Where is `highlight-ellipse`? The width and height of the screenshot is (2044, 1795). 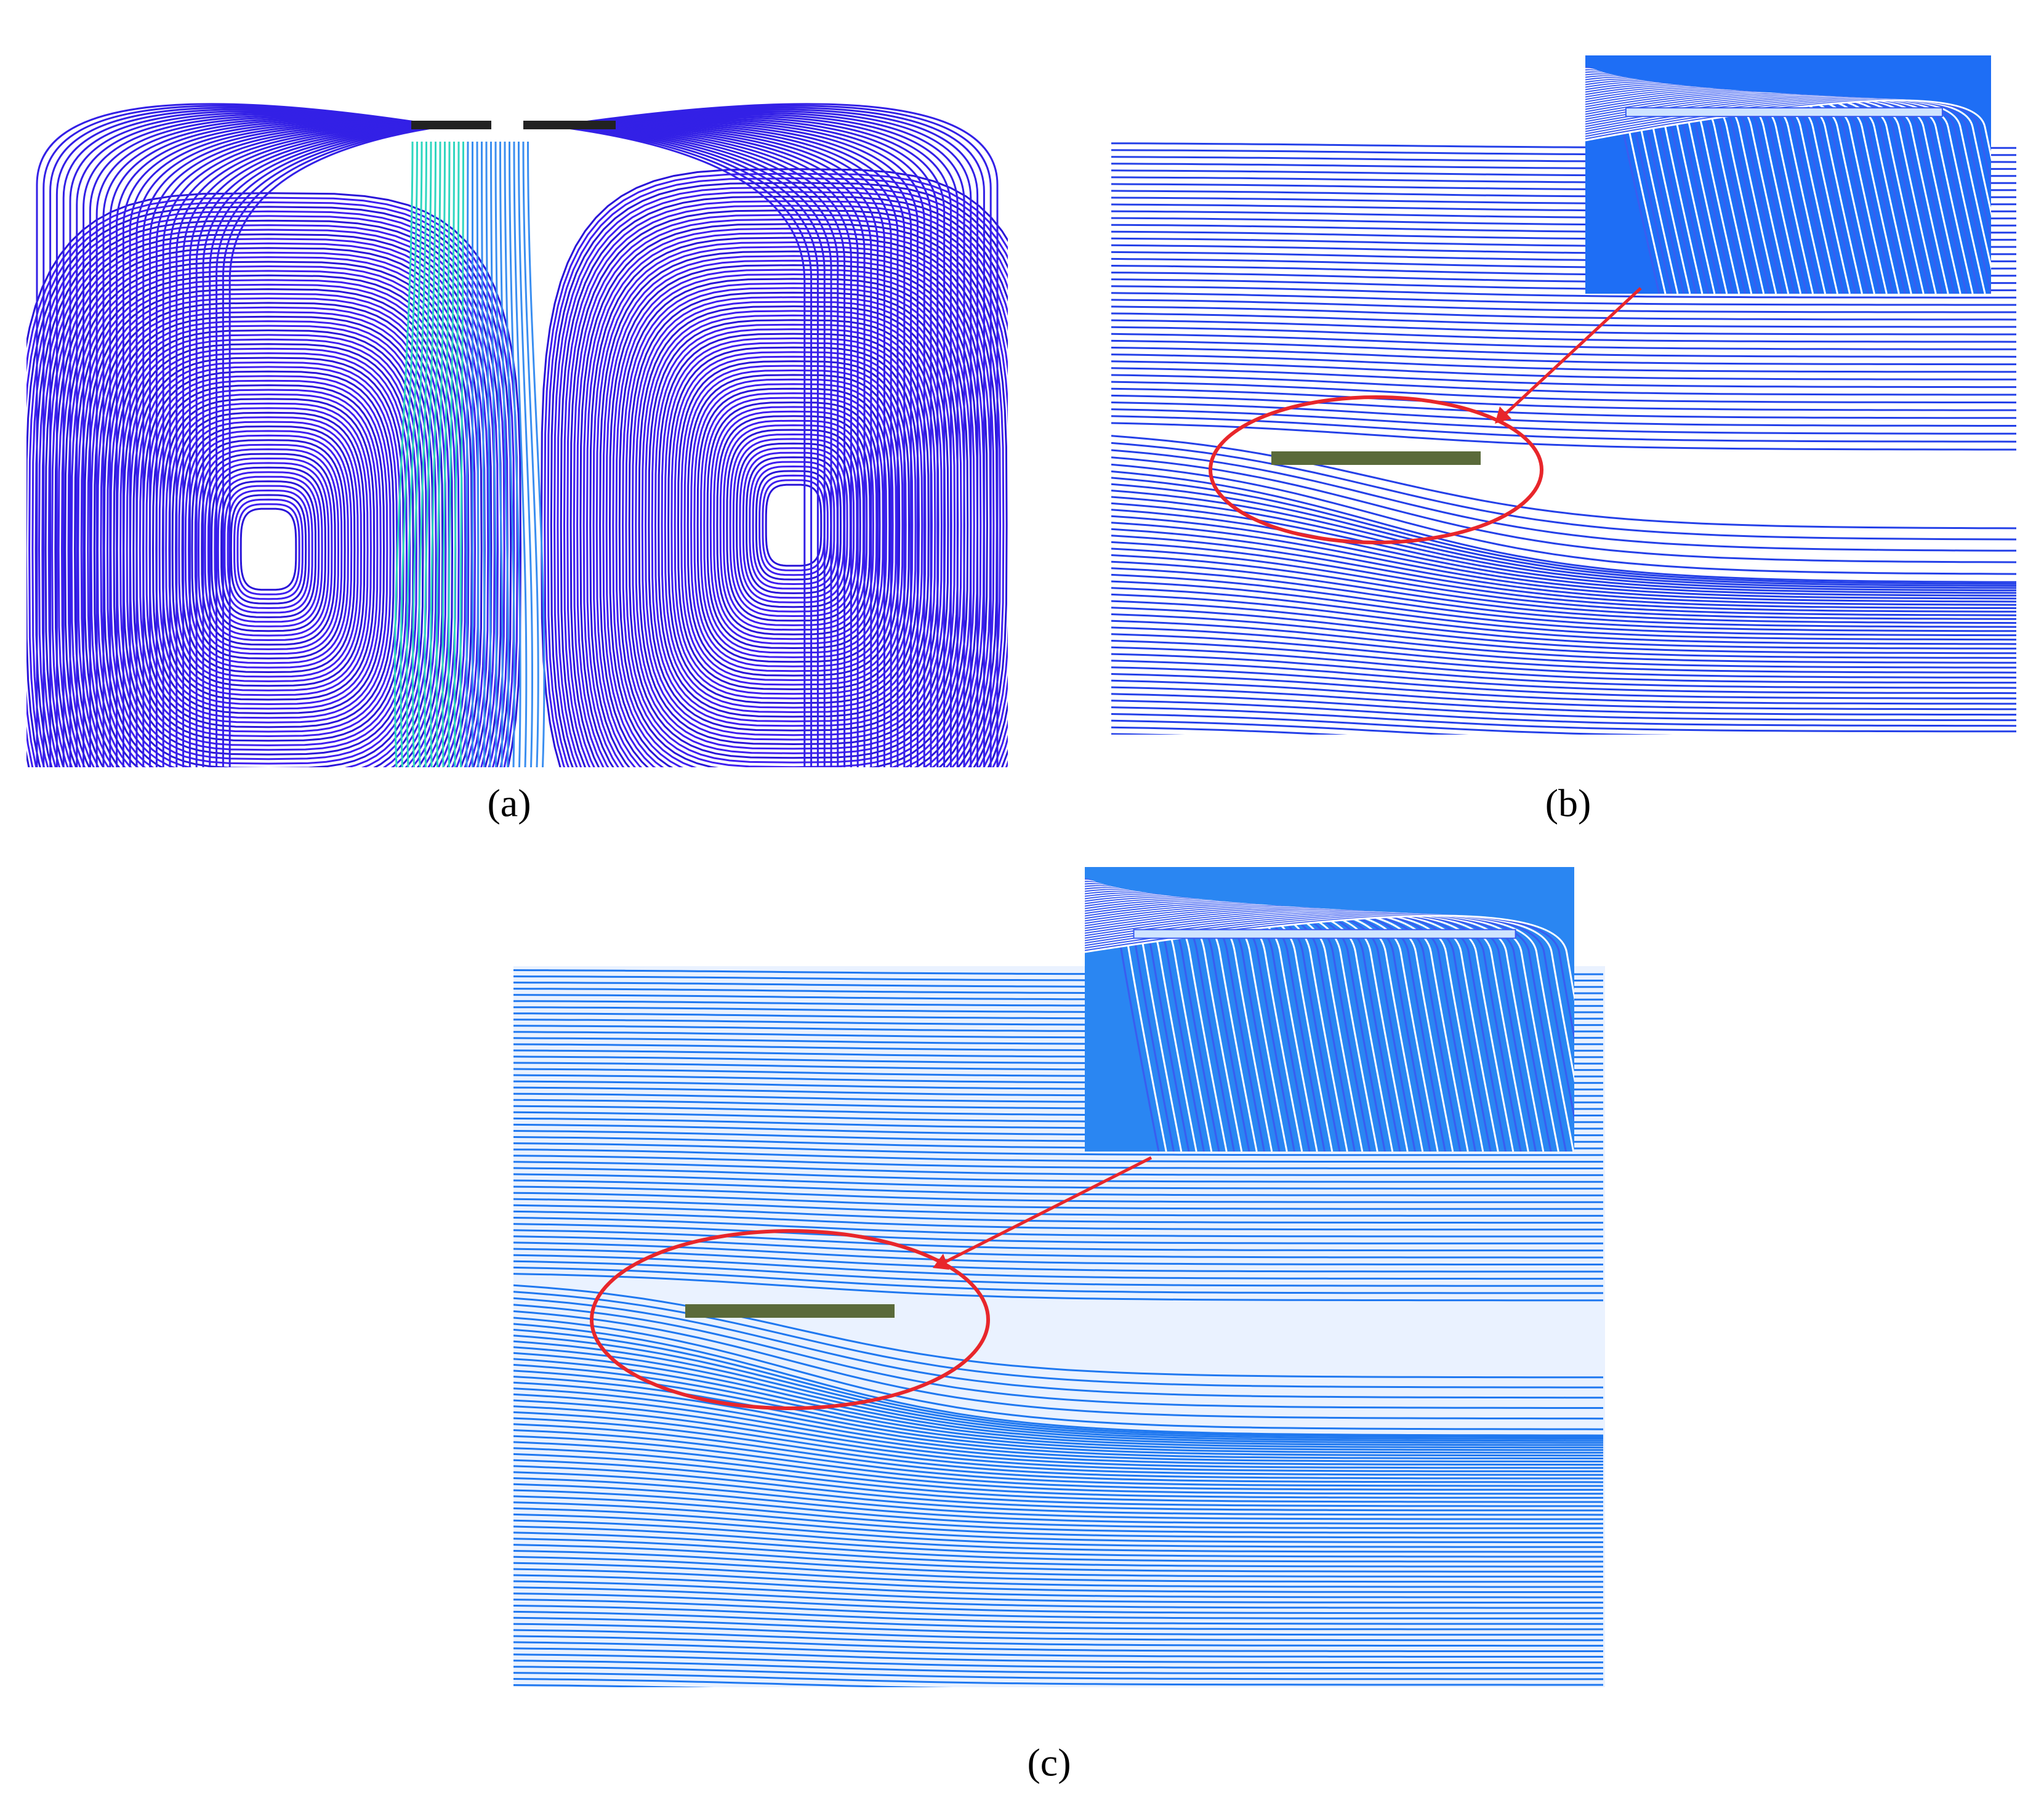
highlight-ellipse is located at coordinates (790, 1319).